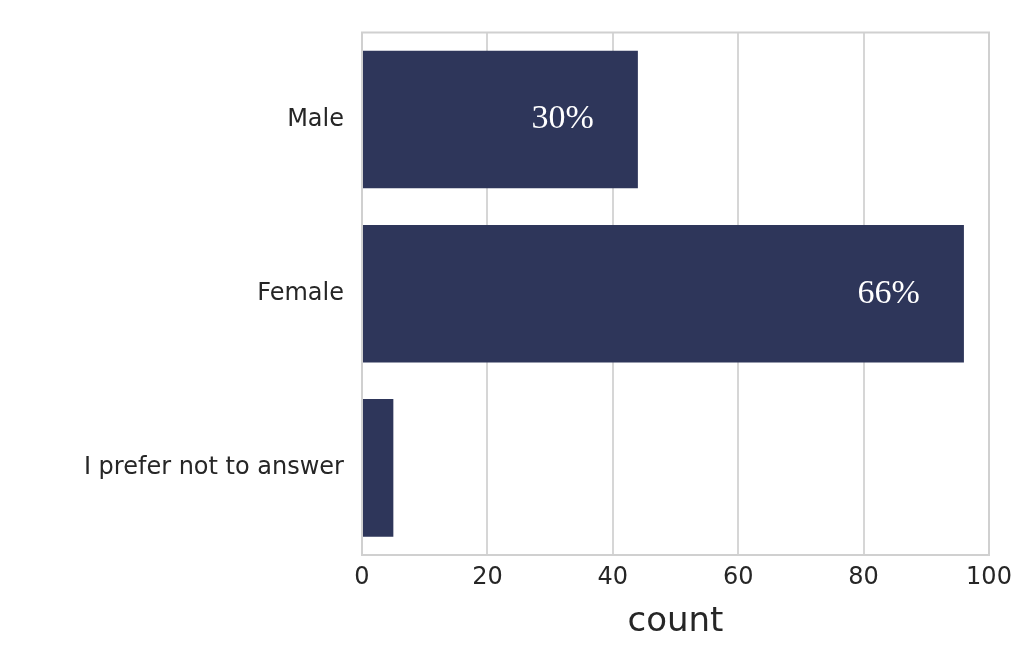 The width and height of the screenshot is (1025, 647). I want to click on y-tick-label: Male, so click(315, 117).